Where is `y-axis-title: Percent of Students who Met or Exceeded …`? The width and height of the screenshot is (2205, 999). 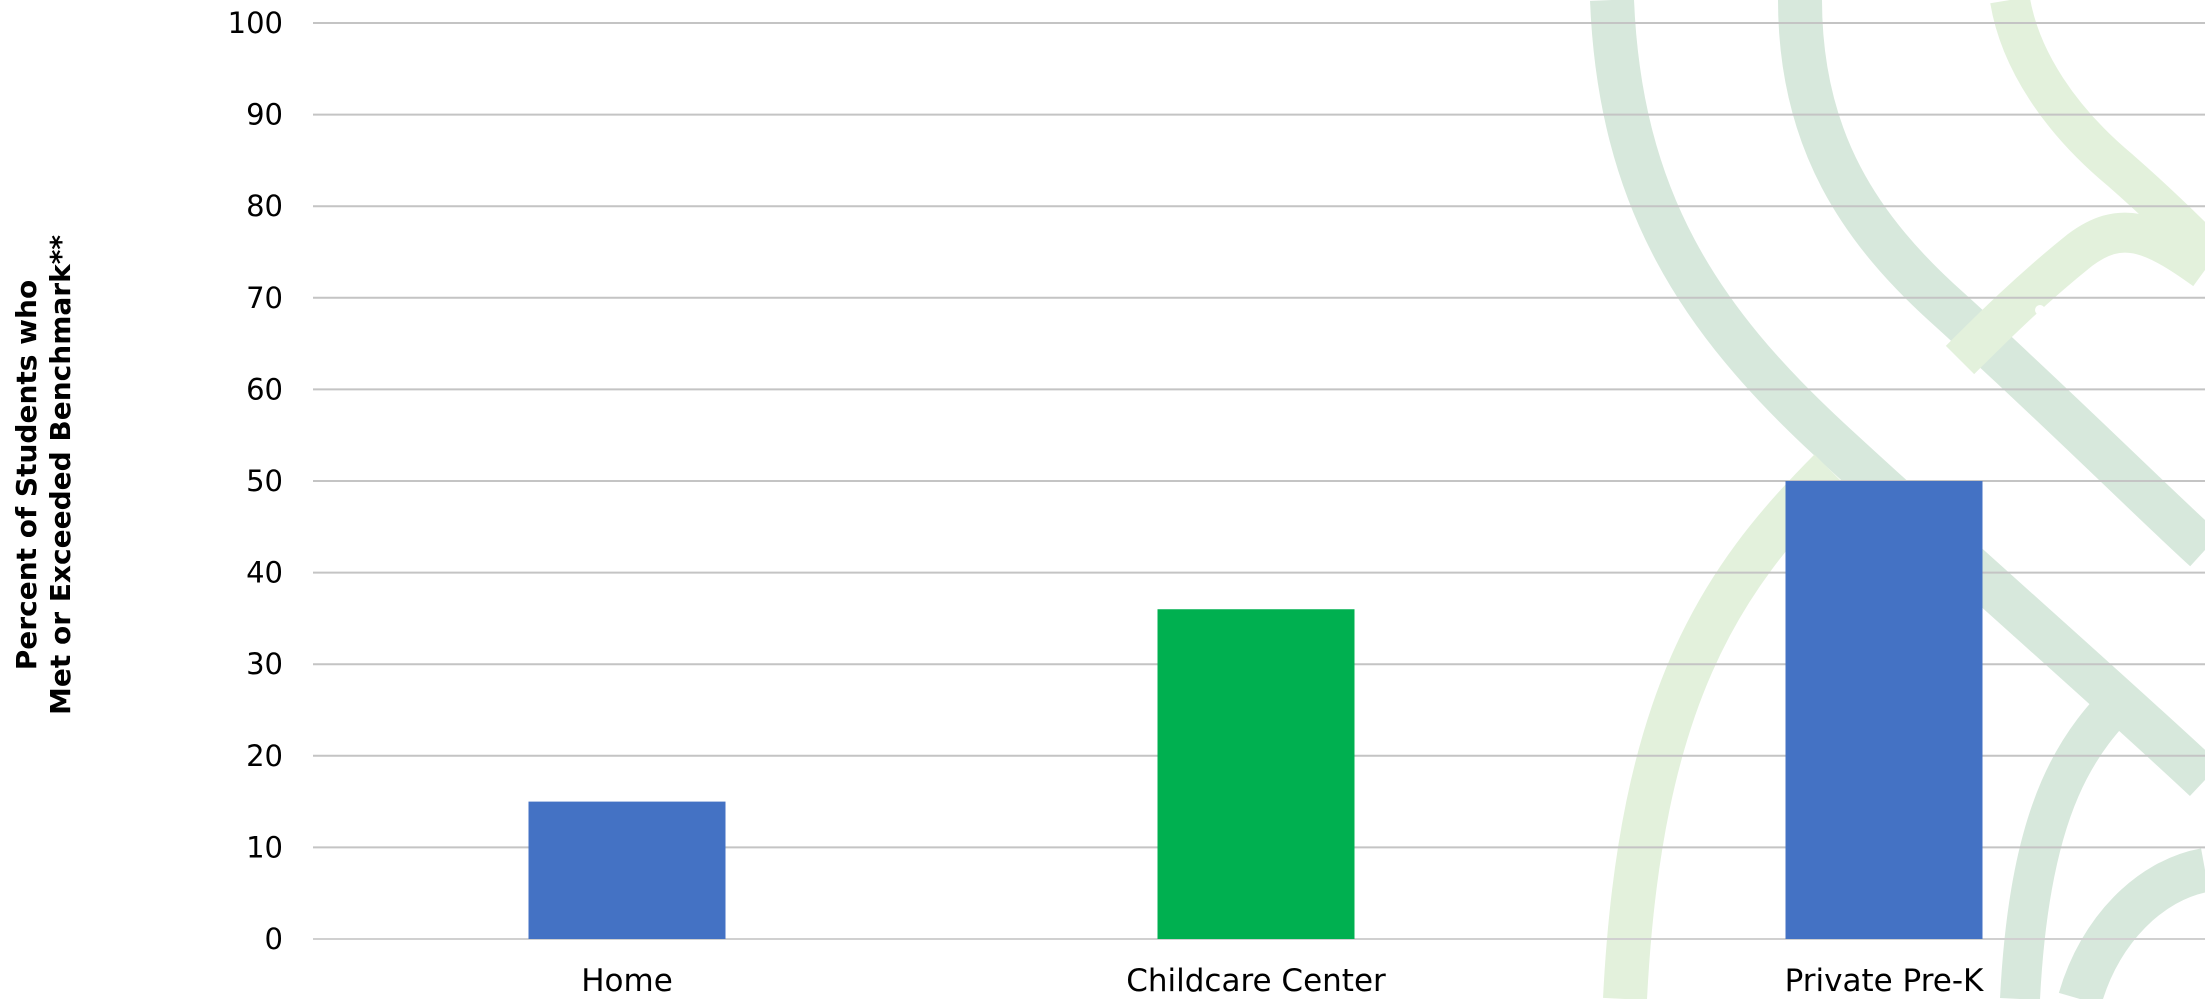
y-axis-title: Percent of Students who Met or Exceeded … is located at coordinates (43, 475).